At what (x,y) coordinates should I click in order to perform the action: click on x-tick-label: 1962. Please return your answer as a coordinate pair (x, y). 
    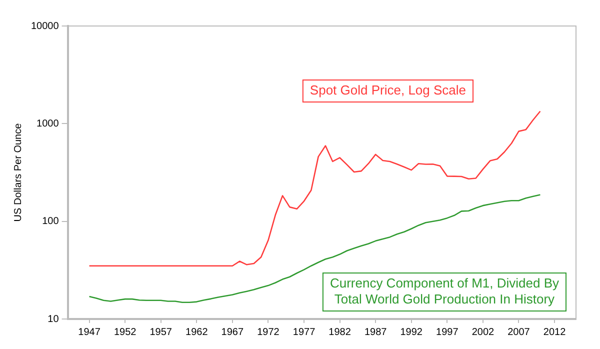
    Looking at the image, I should click on (197, 332).